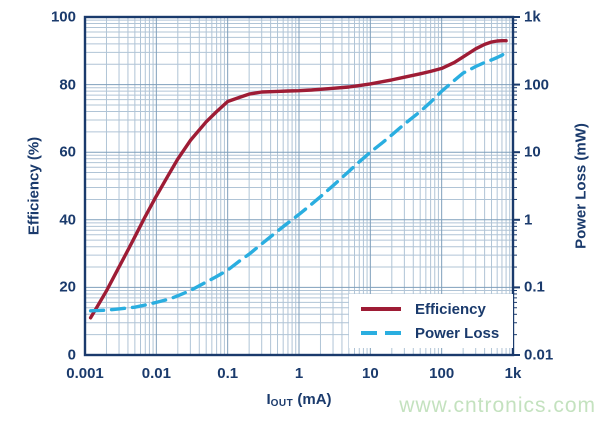 This screenshot has height=422, width=600. I want to click on x-tick-label: 100, so click(442, 373).